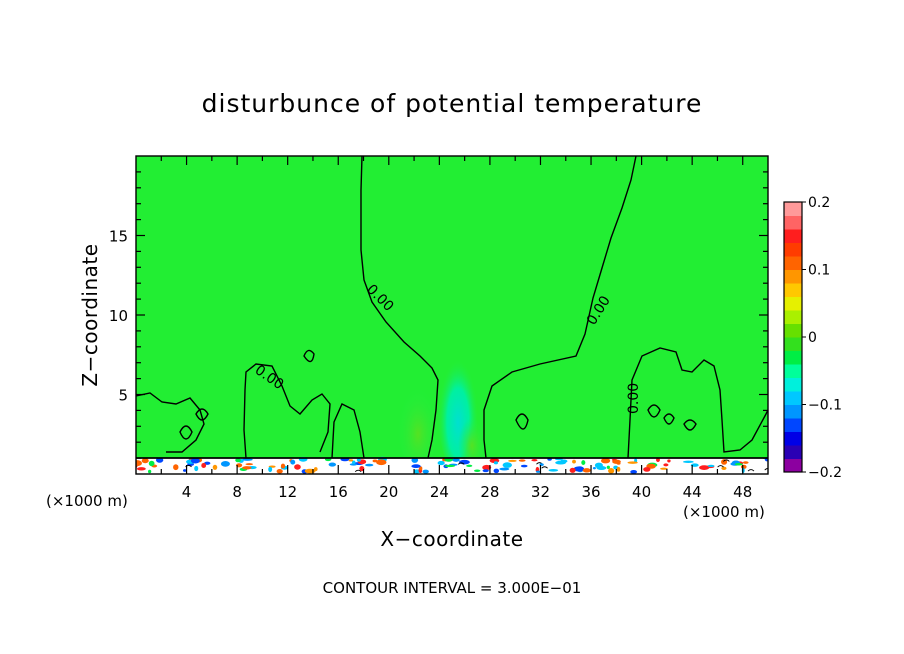 The image size is (904, 654). I want to click on colorbar-frame, so click(793, 337).